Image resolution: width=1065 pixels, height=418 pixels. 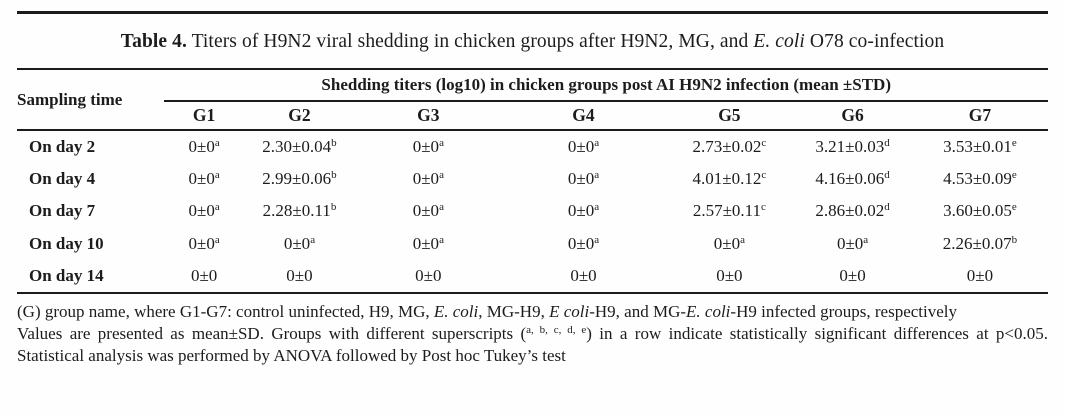 I want to click on table-cell: 4.16±0.06d, so click(x=852, y=178).